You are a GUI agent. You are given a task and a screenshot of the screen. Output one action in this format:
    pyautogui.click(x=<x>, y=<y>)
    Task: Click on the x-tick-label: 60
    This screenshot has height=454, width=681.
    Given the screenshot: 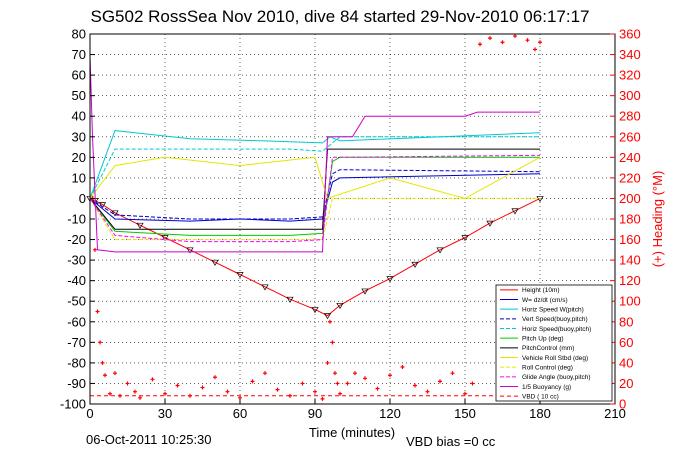 What is the action you would take?
    pyautogui.click(x=240, y=413)
    